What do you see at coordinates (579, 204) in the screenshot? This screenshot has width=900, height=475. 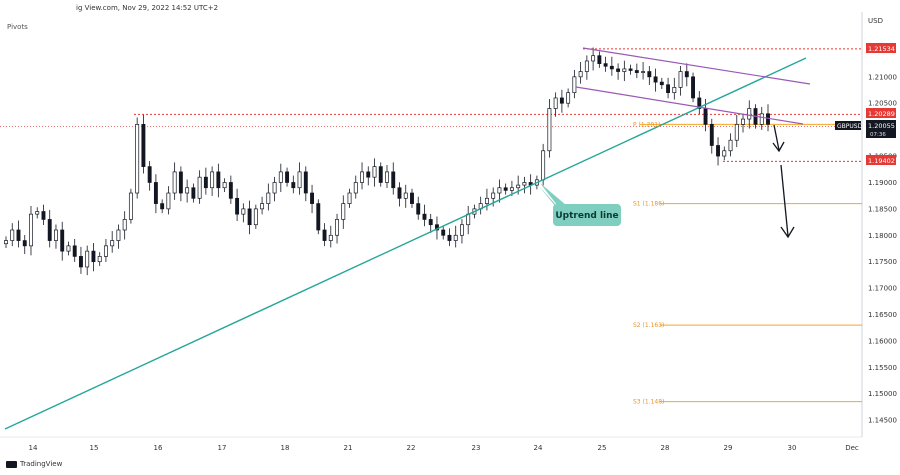 I see `uptrend-label-badge: Uptrend line` at bounding box center [579, 204].